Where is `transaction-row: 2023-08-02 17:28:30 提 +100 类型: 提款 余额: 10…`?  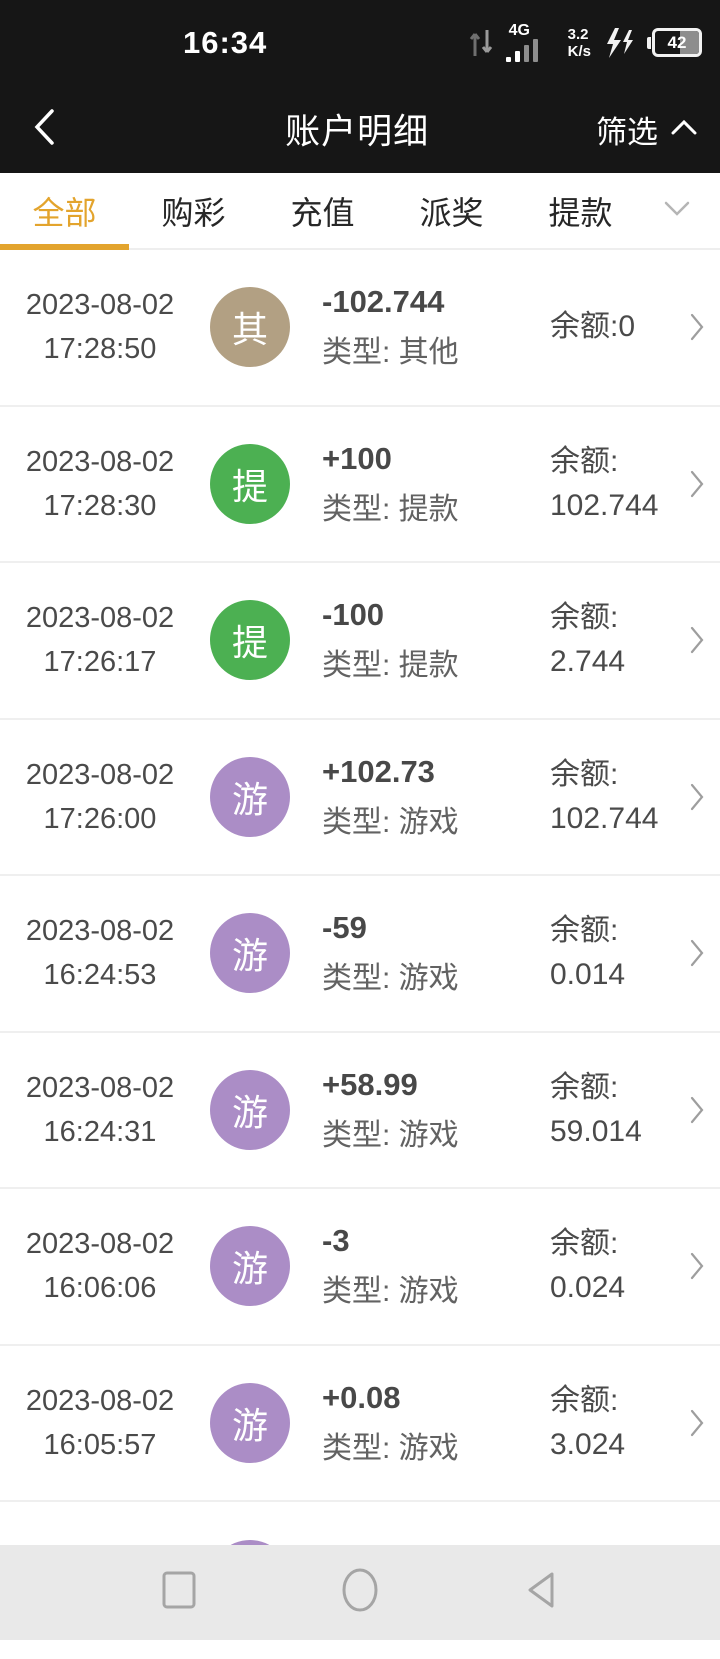
transaction-row: 2023-08-02 17:28:30 提 +100 类型: 提款 余额: 10… is located at coordinates (360, 484).